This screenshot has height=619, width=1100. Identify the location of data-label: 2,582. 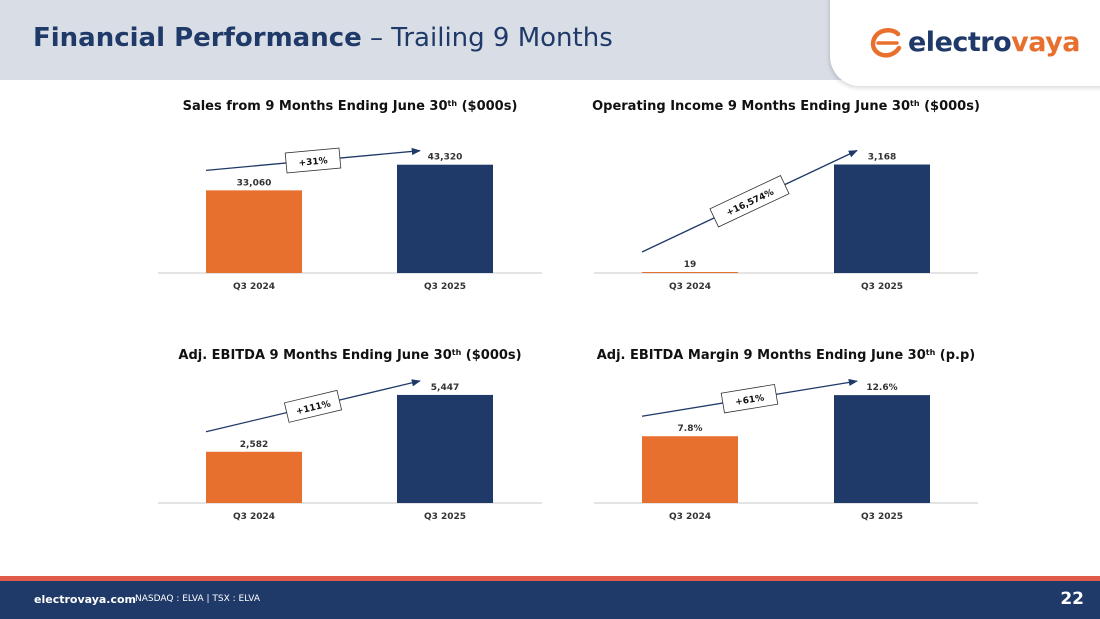
(254, 445).